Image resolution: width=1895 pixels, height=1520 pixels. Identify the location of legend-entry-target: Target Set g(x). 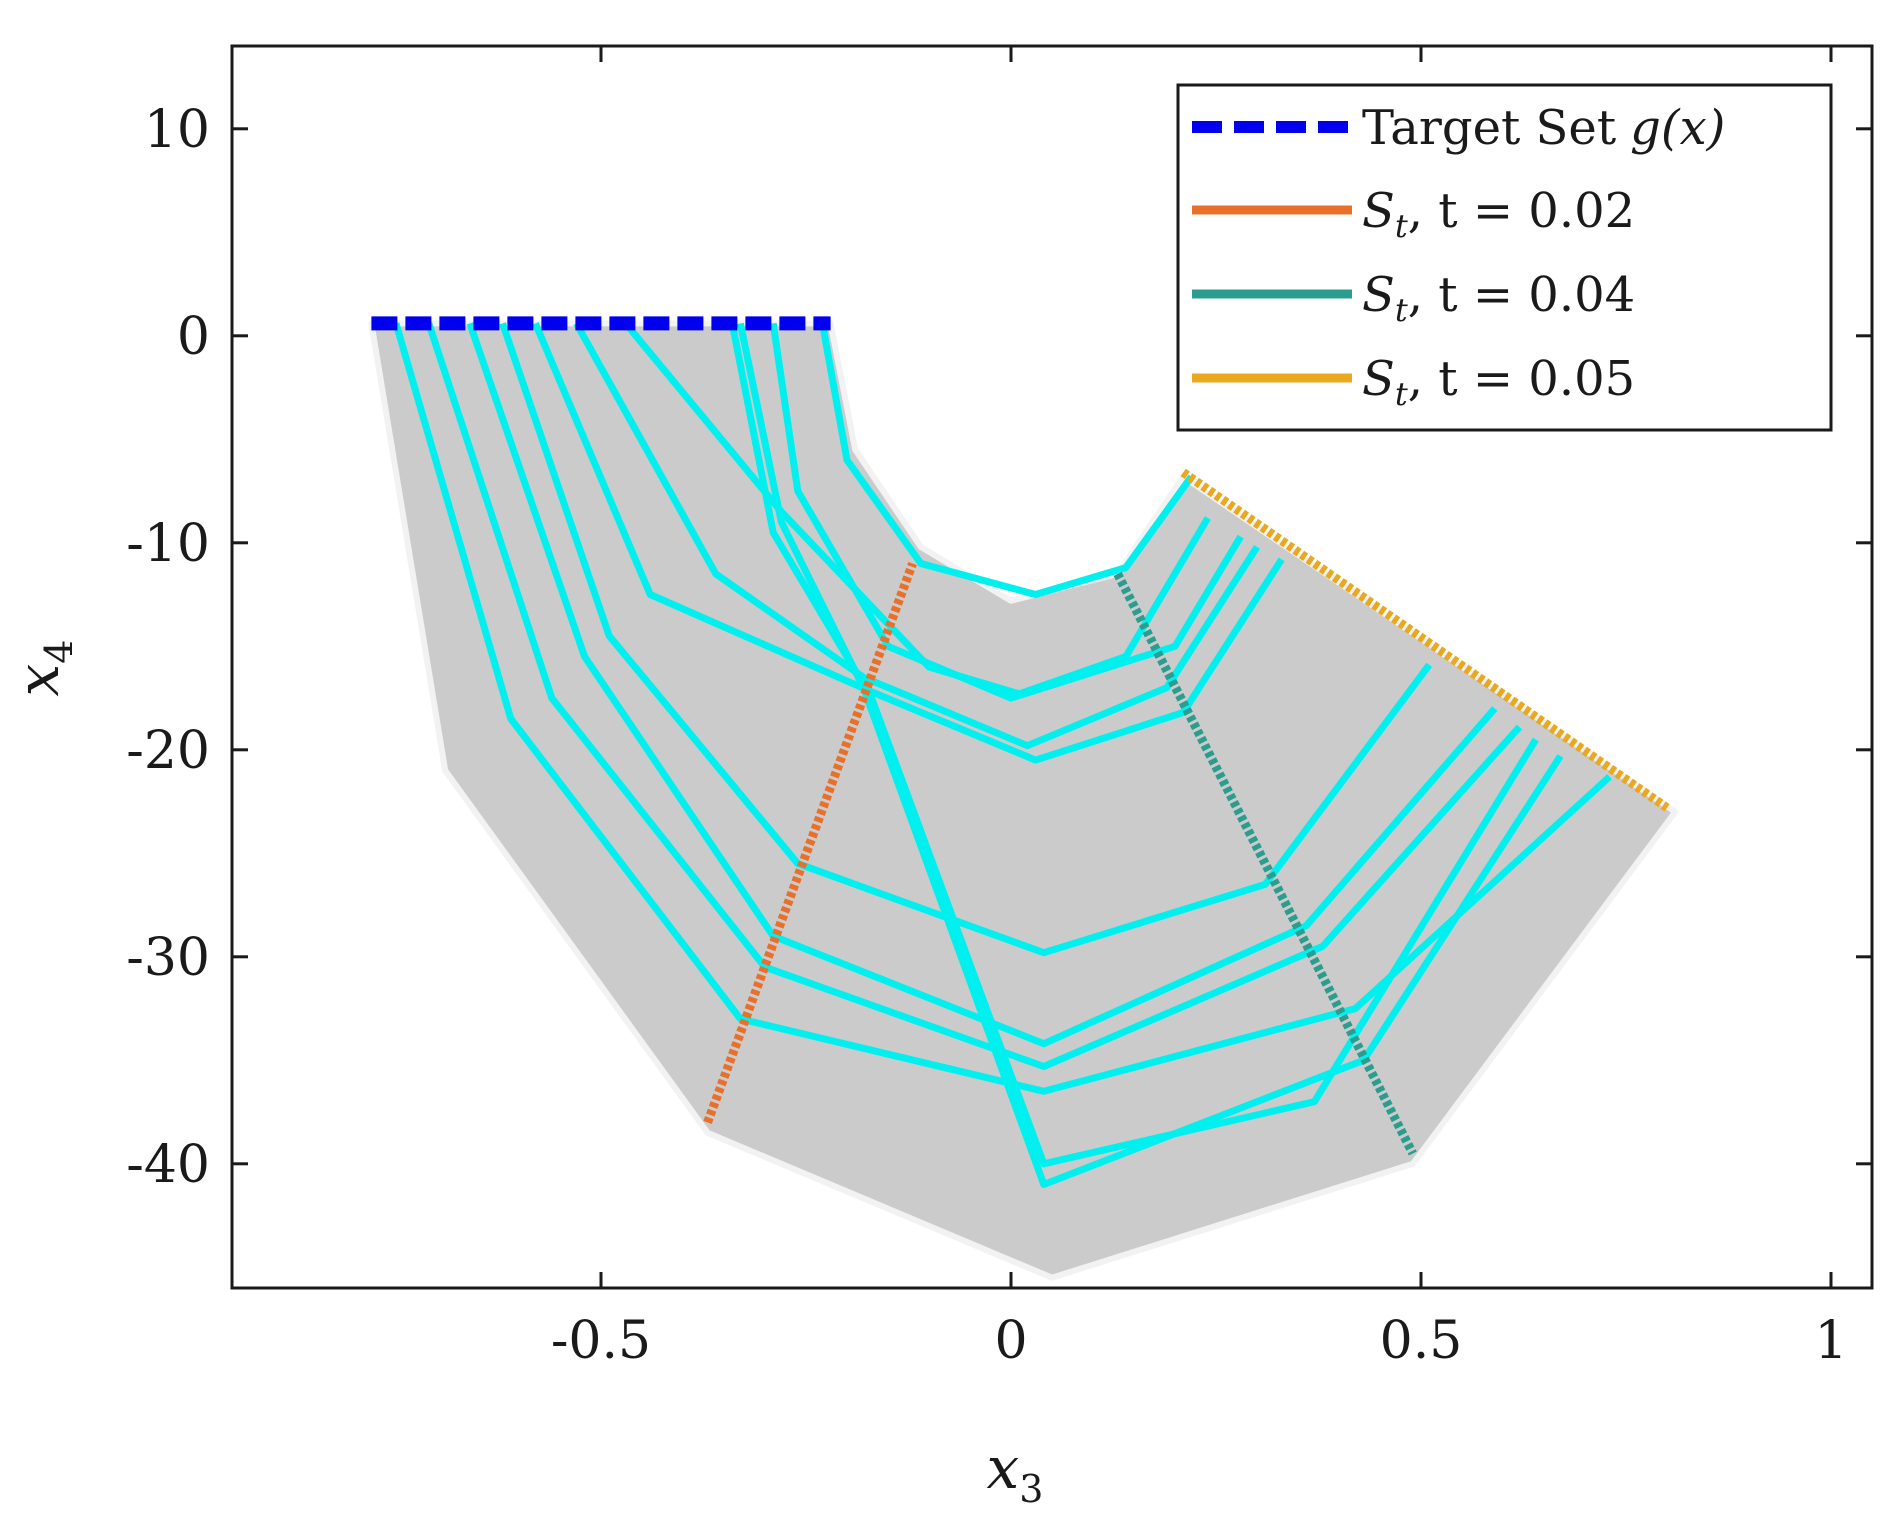
(1543, 128).